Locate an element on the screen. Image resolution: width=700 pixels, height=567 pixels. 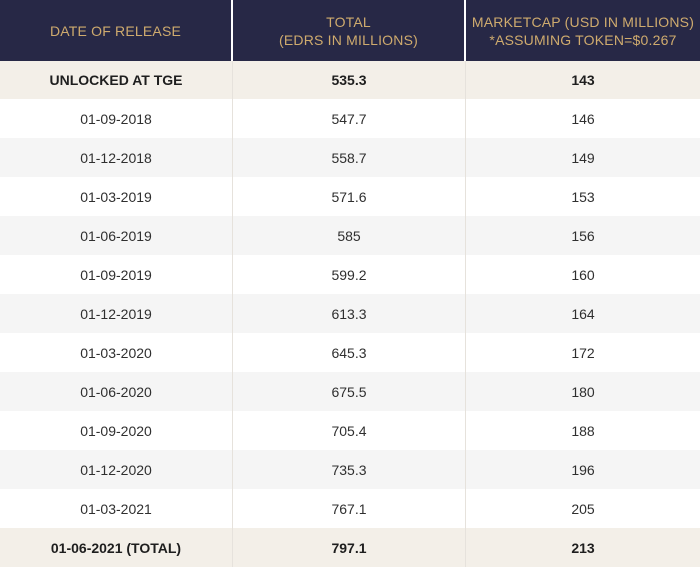
cell-total: 558.7 is located at coordinates (349, 157).